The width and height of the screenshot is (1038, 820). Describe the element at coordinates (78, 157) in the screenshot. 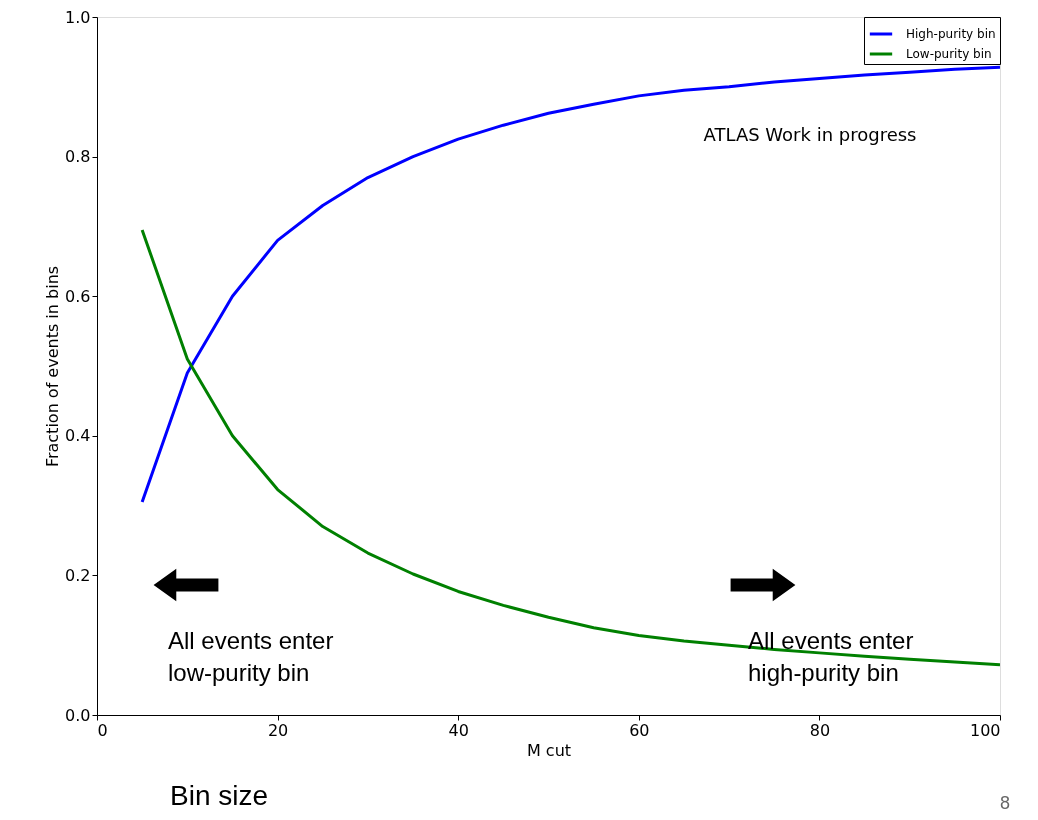

I see `y-tick-label: 0.8` at that location.